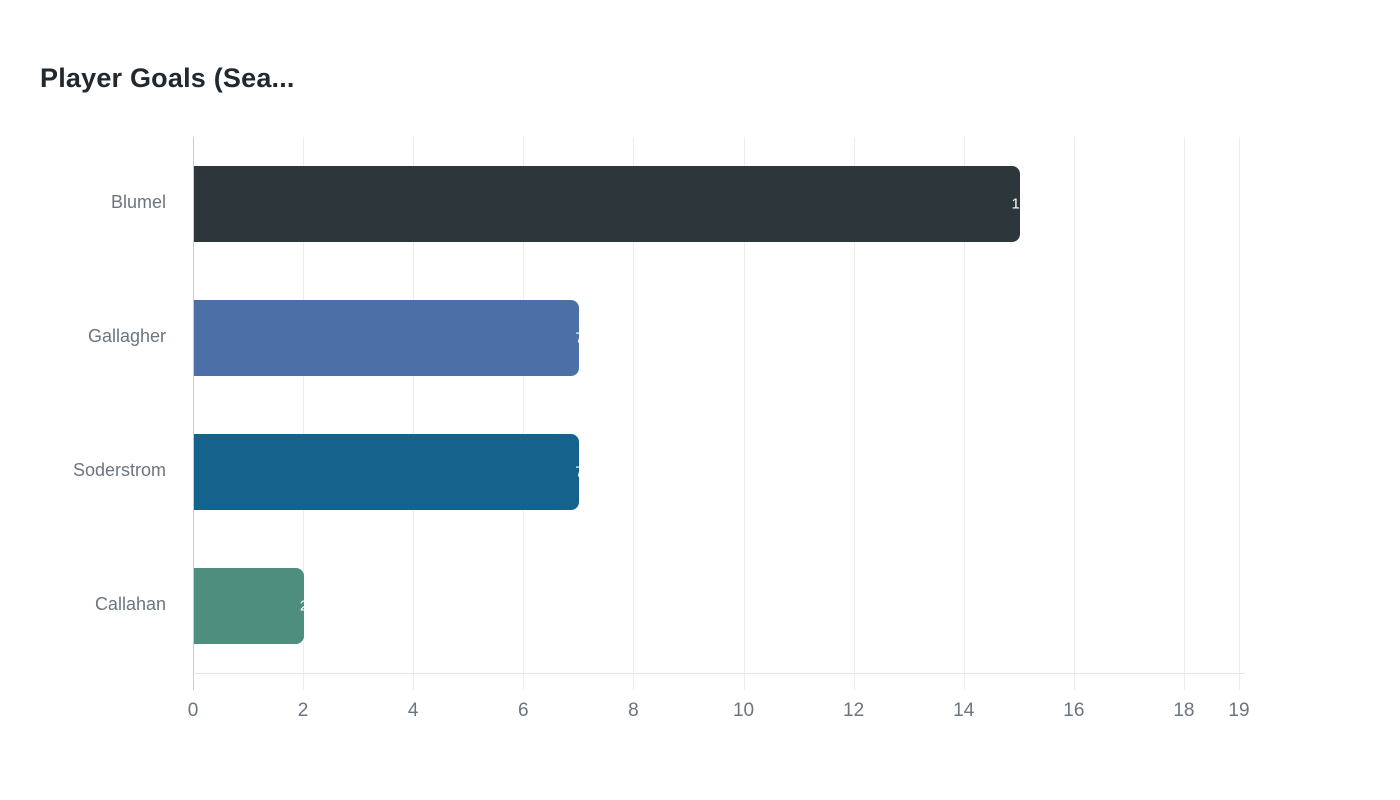 This screenshot has height=800, width=1400. Describe the element at coordinates (743, 710) in the screenshot. I see `x-axis-tick-label: 10` at that location.